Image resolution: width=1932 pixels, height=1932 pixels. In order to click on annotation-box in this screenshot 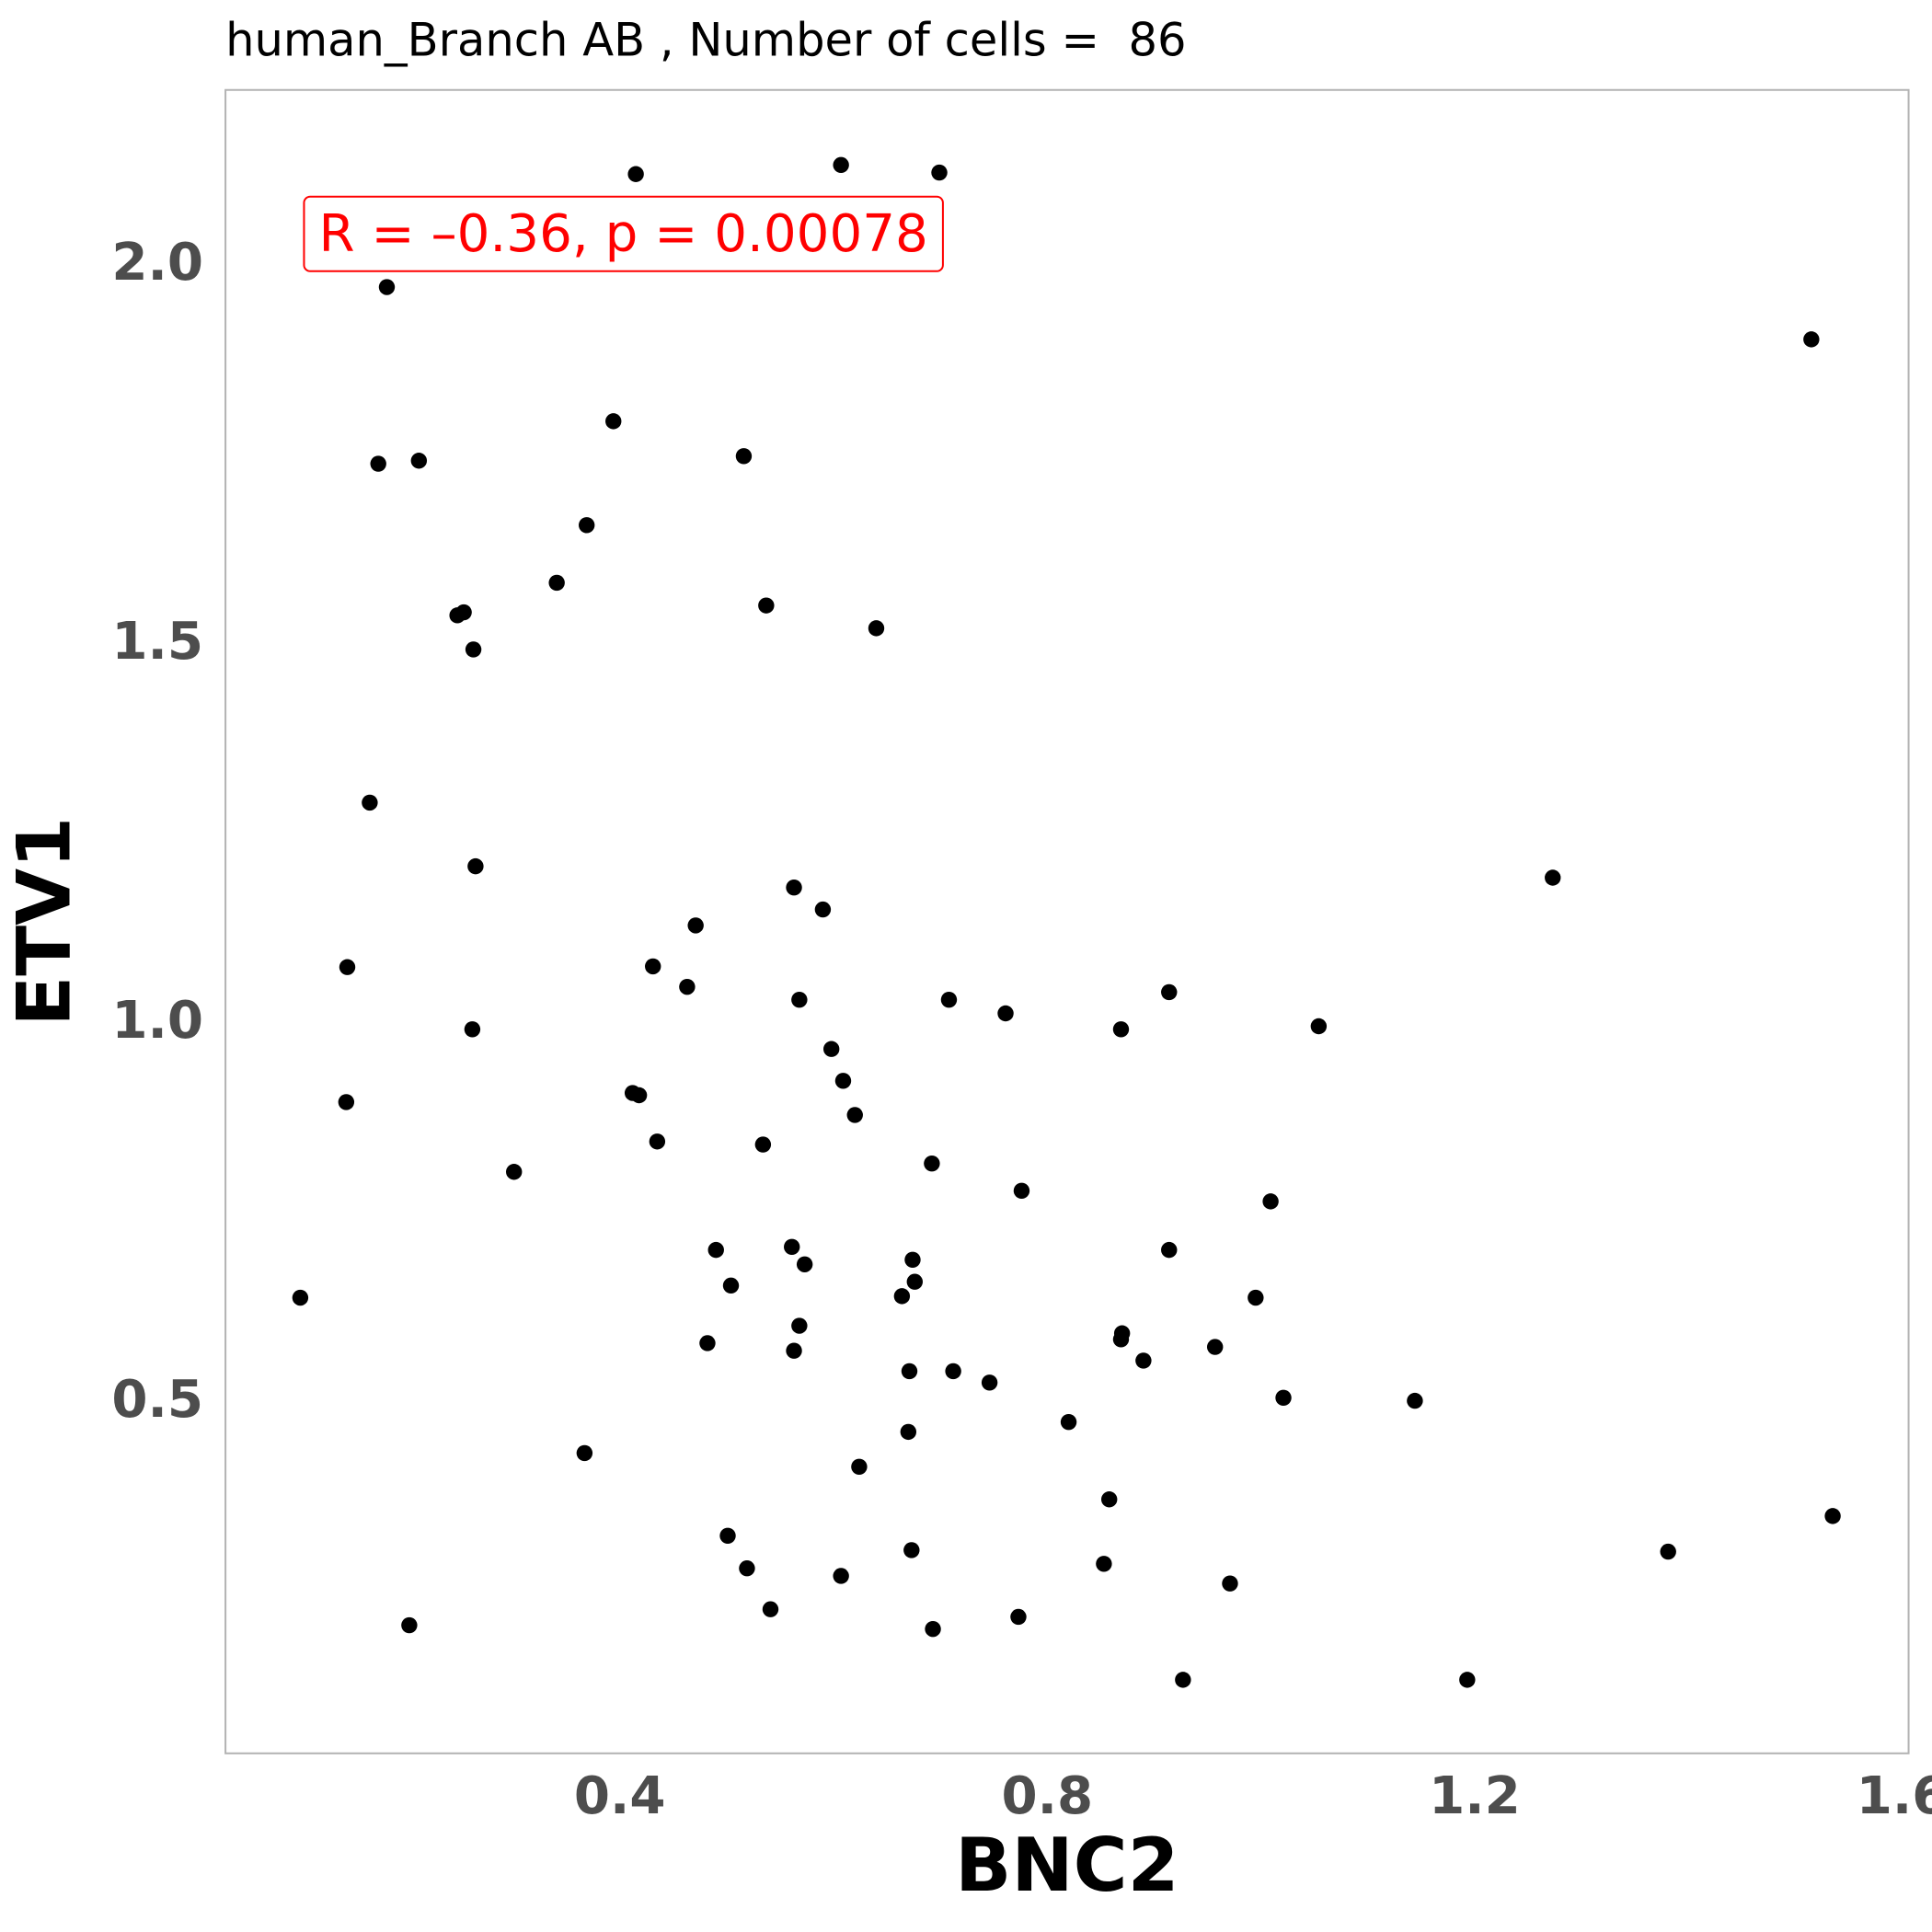, I will do `click(623, 233)`.